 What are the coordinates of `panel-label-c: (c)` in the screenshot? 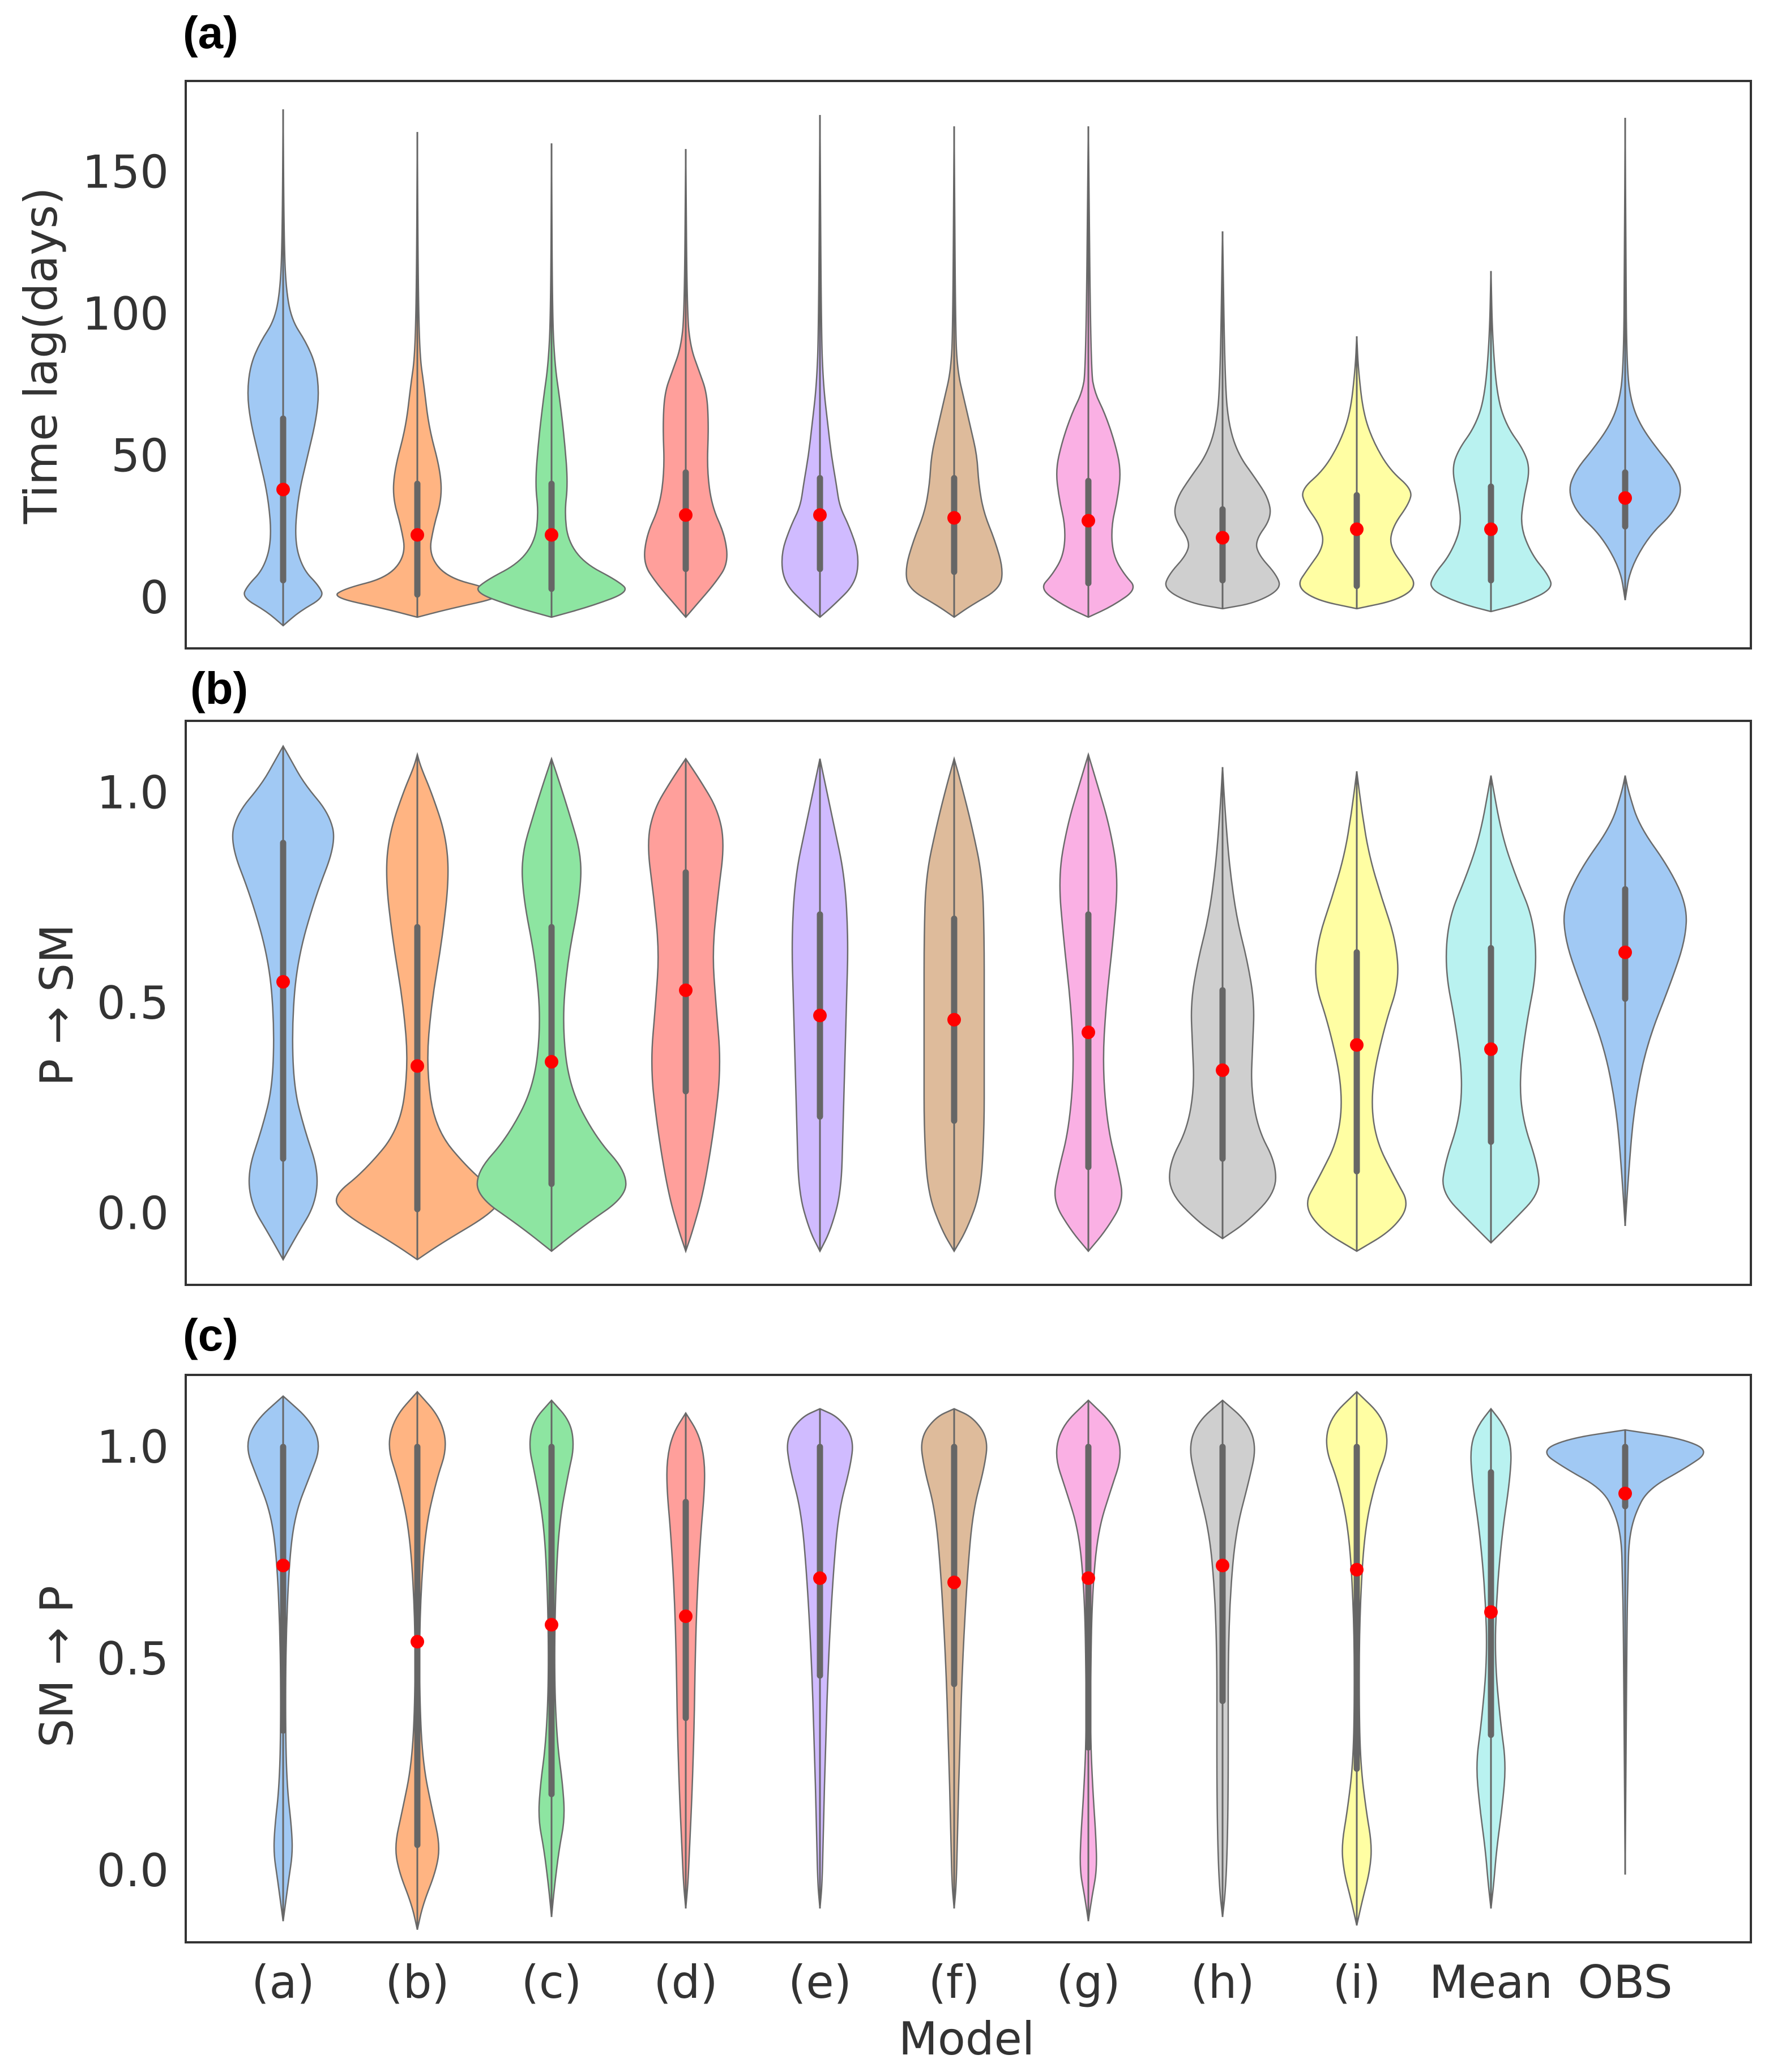 It's located at (210, 1335).